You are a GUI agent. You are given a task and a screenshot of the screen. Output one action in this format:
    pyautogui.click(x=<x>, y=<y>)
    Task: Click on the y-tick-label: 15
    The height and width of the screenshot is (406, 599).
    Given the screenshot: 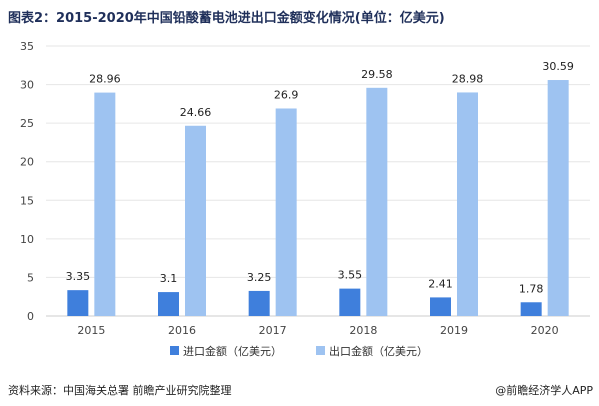 What is the action you would take?
    pyautogui.click(x=27, y=200)
    